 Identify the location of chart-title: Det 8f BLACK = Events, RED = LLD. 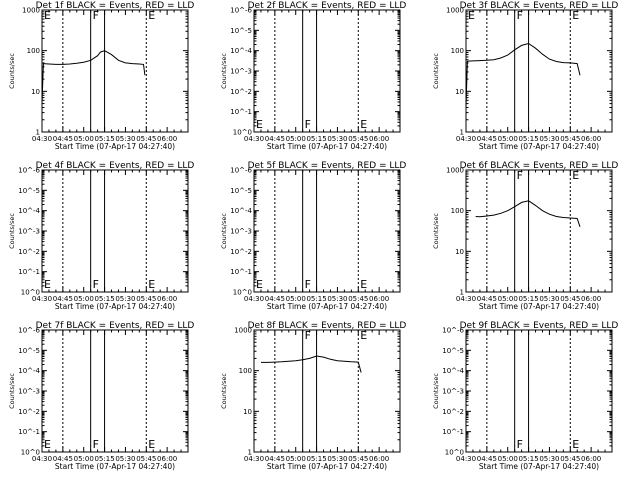
(327, 326).